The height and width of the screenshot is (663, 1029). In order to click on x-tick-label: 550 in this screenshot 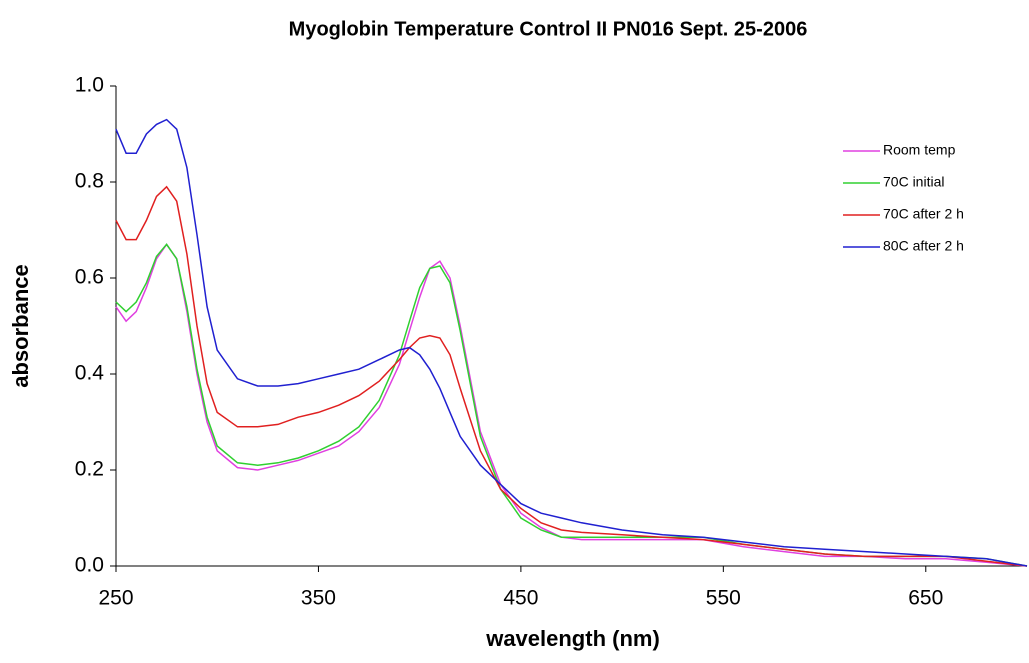, I will do `click(723, 598)`.